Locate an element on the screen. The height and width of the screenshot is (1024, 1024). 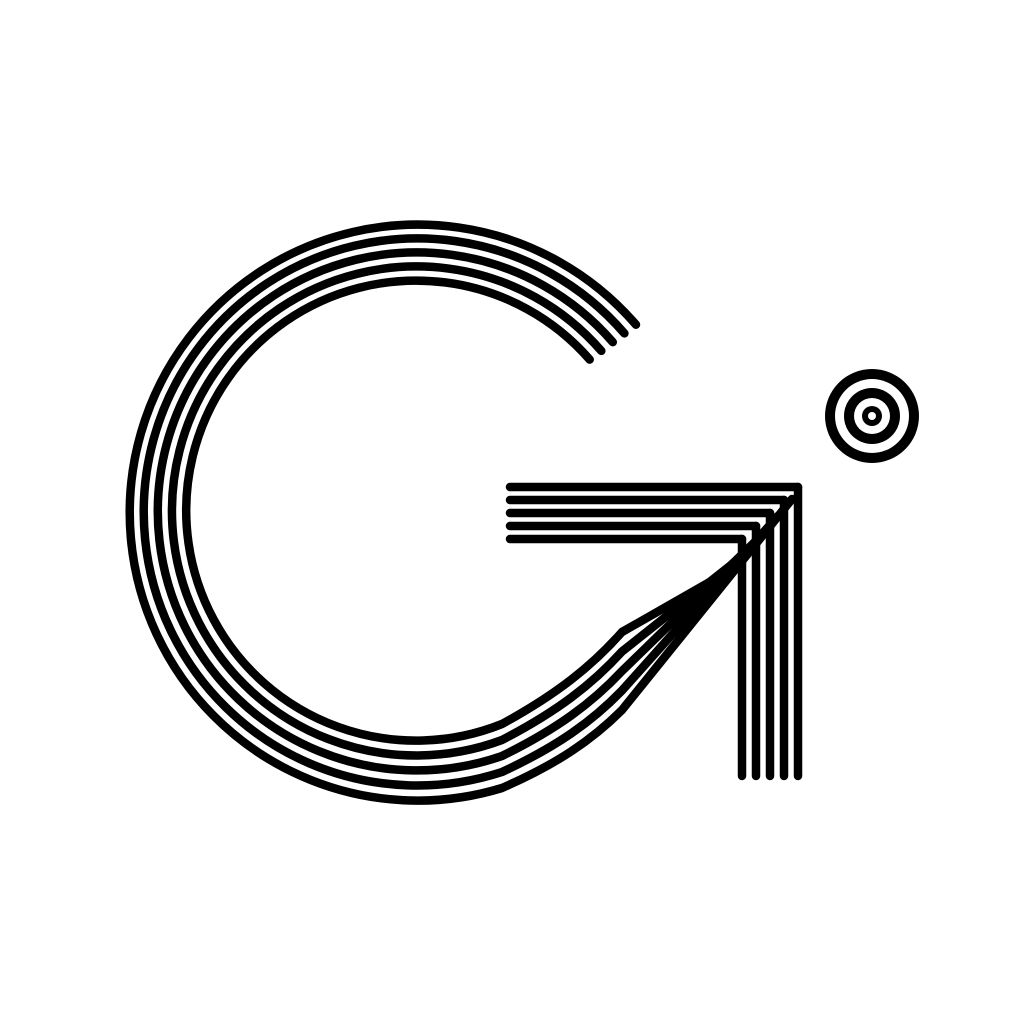
i-dot is located at coordinates (872, 416).